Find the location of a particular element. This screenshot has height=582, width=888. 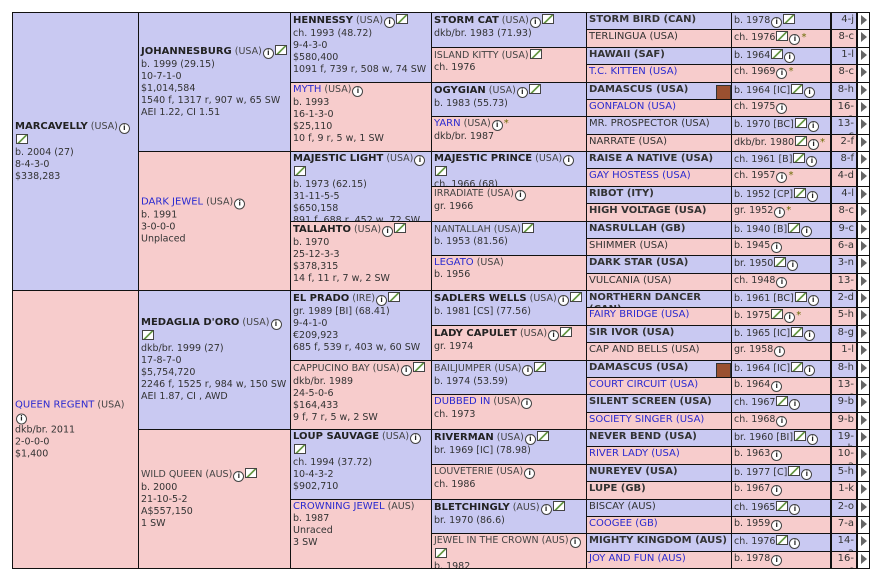

pedigree-cell-gen4: LOUVETERIE (USA) i ch. 1986 is located at coordinates (509, 481).